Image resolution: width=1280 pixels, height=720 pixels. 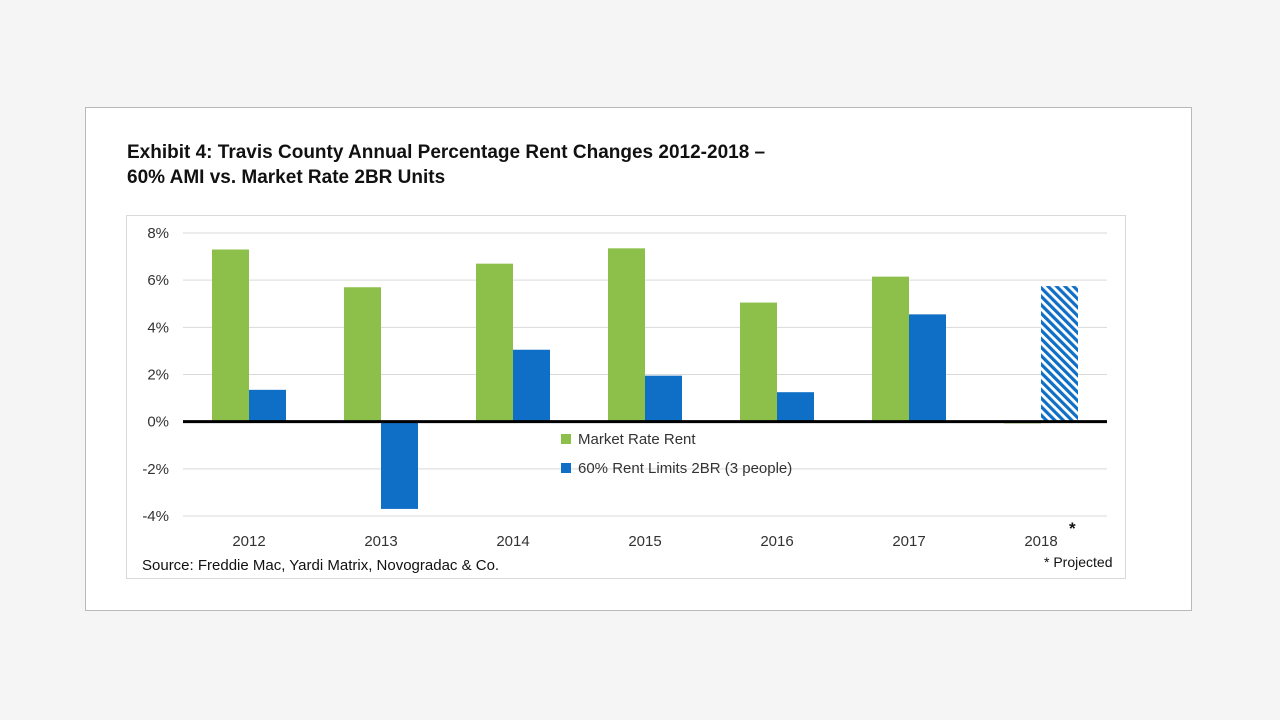 What do you see at coordinates (380, 541) in the screenshot?
I see `x-tick-label: 2013` at bounding box center [380, 541].